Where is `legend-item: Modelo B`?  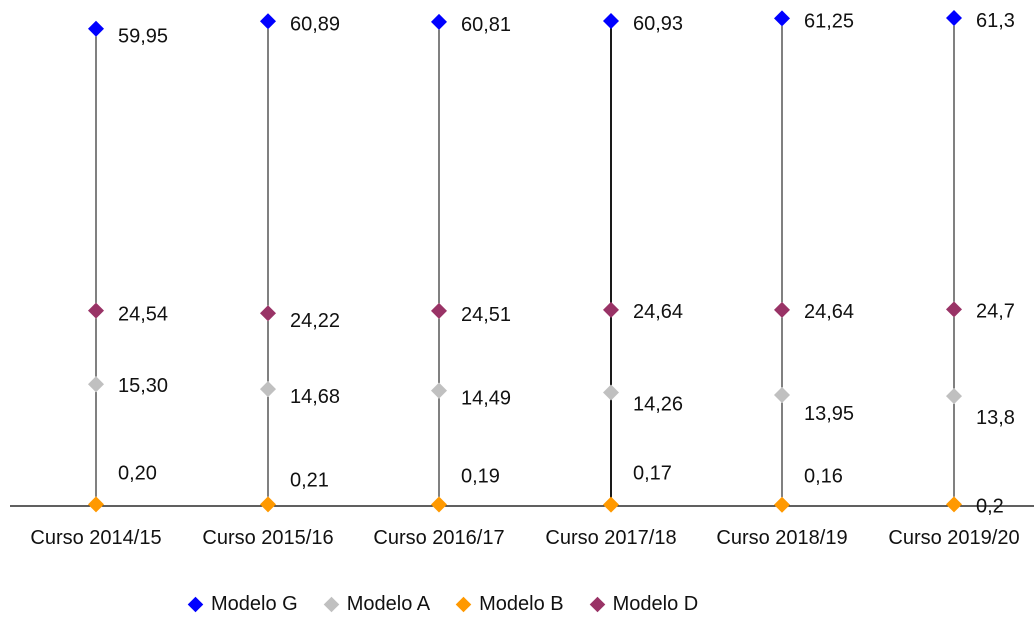
legend-item: Modelo B is located at coordinates (509, 604).